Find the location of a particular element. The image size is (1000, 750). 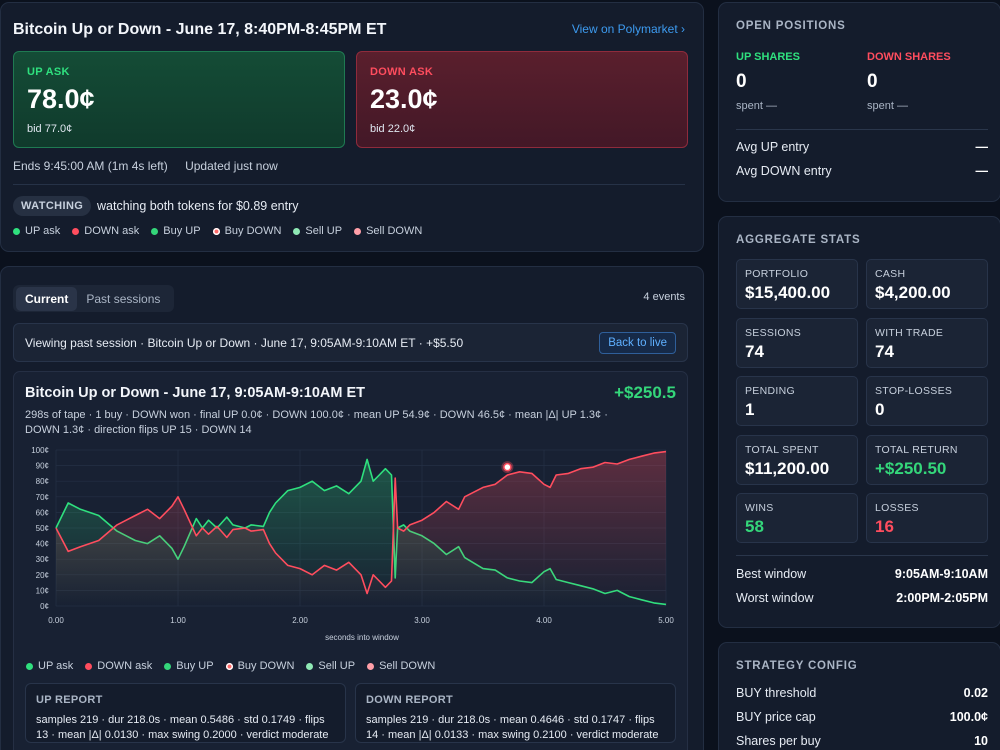

y-tick-label: 0¢ is located at coordinates (44, 606).